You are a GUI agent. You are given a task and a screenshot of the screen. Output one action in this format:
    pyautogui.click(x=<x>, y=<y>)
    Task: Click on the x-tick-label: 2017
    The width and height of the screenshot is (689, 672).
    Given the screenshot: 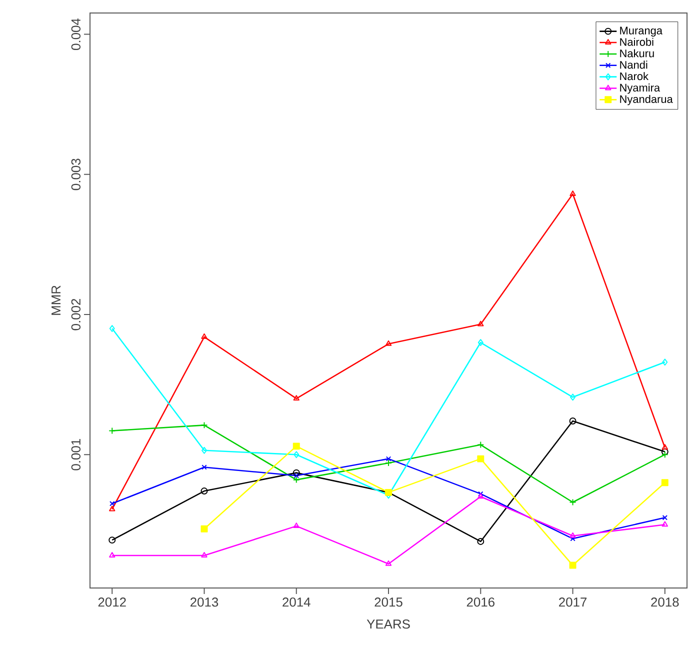 What is the action you would take?
    pyautogui.click(x=573, y=602)
    